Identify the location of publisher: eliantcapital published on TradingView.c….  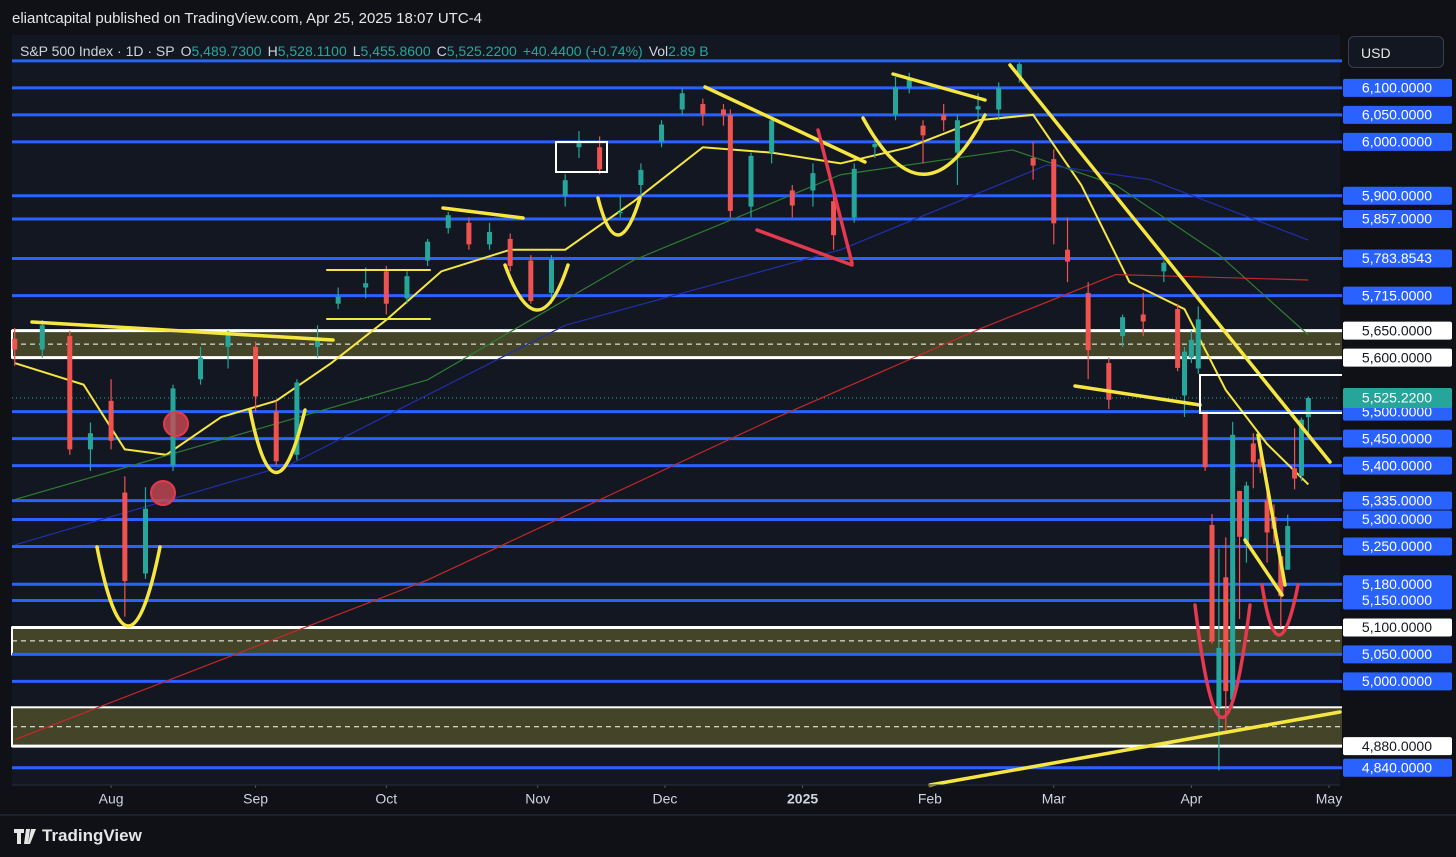
(247, 18).